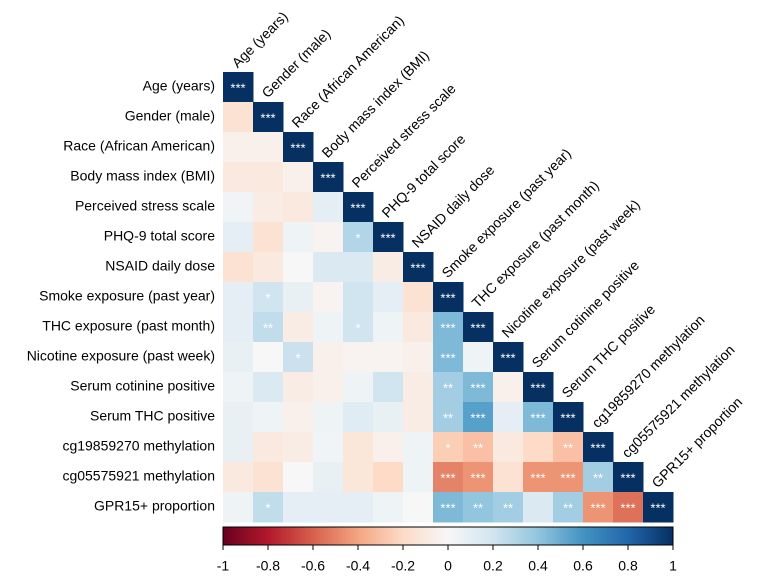 This screenshot has width=763, height=588. Describe the element at coordinates (583, 566) in the screenshot. I see `colorbar-tick-label: 0.6` at that location.